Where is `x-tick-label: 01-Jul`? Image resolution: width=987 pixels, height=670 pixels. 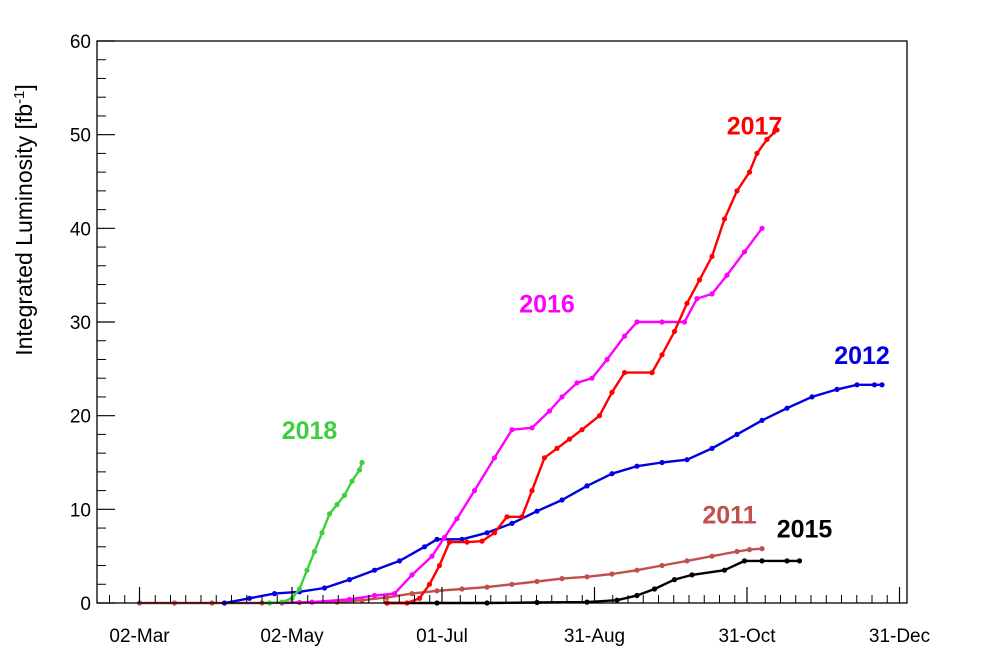 x-tick-label: 01-Jul is located at coordinates (442, 636).